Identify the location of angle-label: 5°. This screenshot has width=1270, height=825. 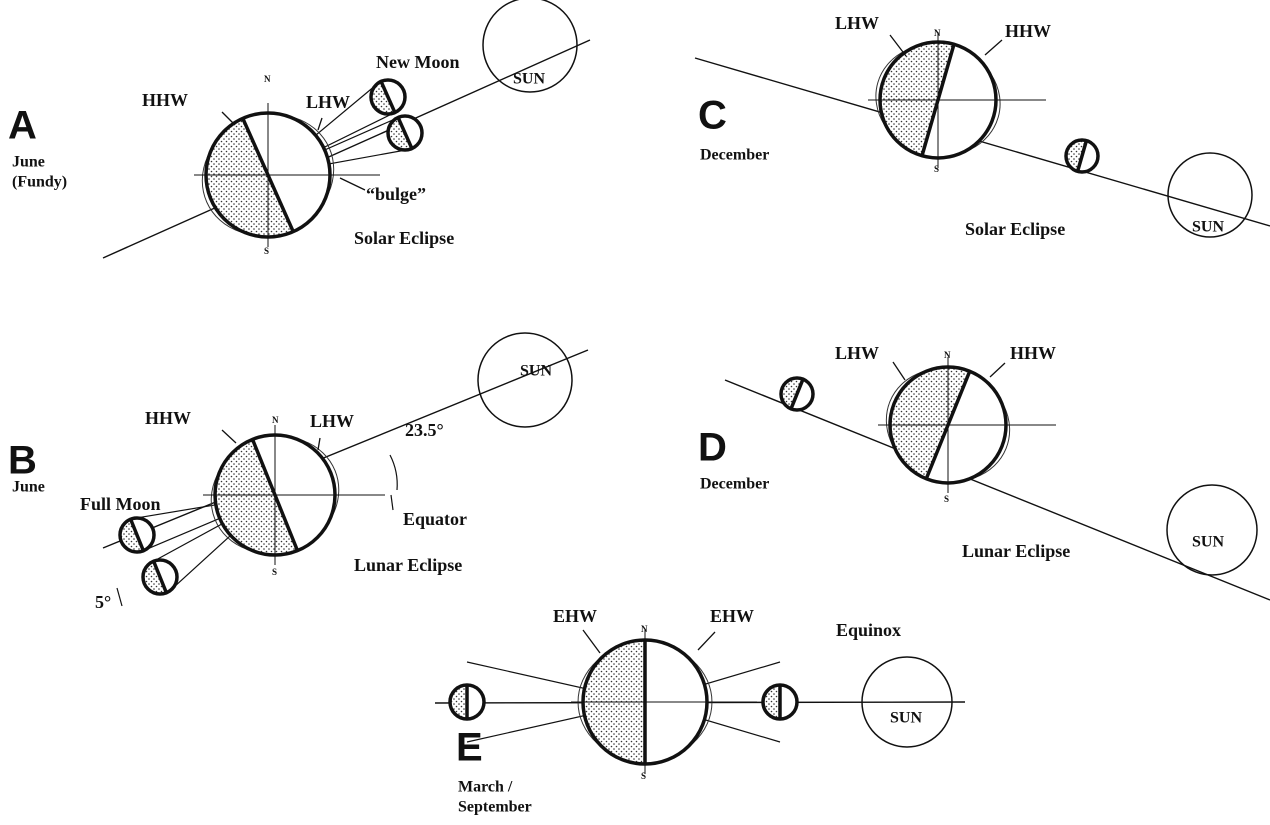
(103, 602).